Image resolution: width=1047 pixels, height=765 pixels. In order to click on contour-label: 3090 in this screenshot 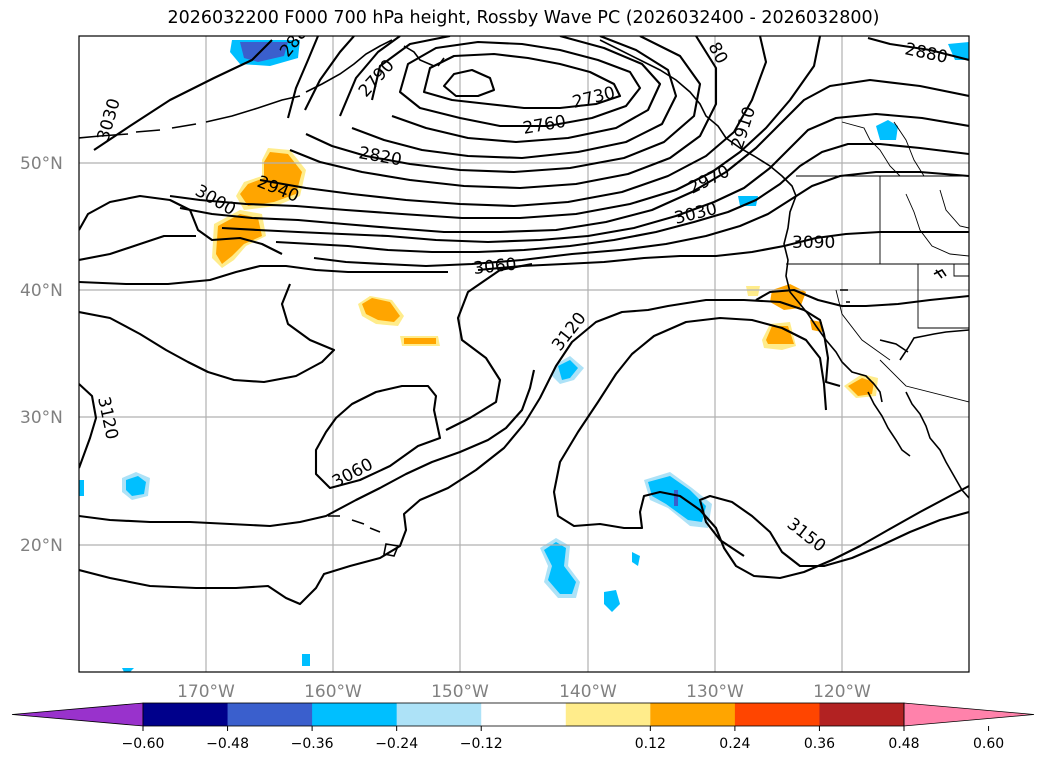, I will do `click(813, 243)`.